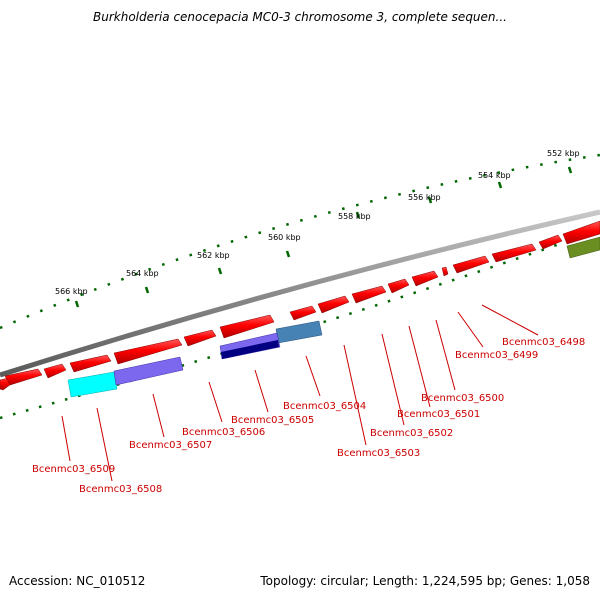  I want to click on scale-label: 556 kbp, so click(424, 197).